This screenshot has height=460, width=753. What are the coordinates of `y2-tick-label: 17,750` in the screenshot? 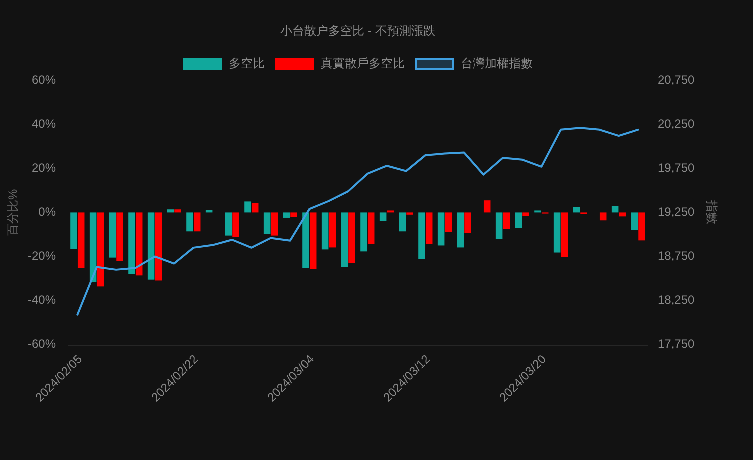 It's located at (677, 343).